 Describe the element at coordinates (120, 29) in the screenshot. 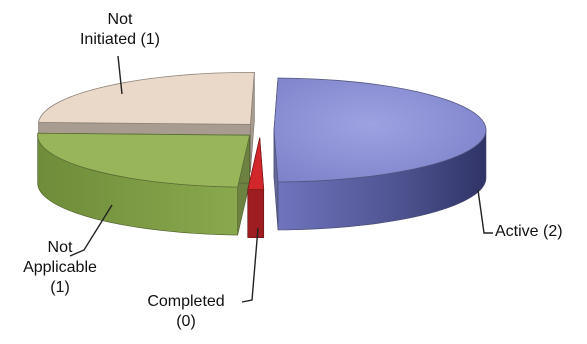

I see `slice-label-notinitiated: Not Initiated (1)` at that location.